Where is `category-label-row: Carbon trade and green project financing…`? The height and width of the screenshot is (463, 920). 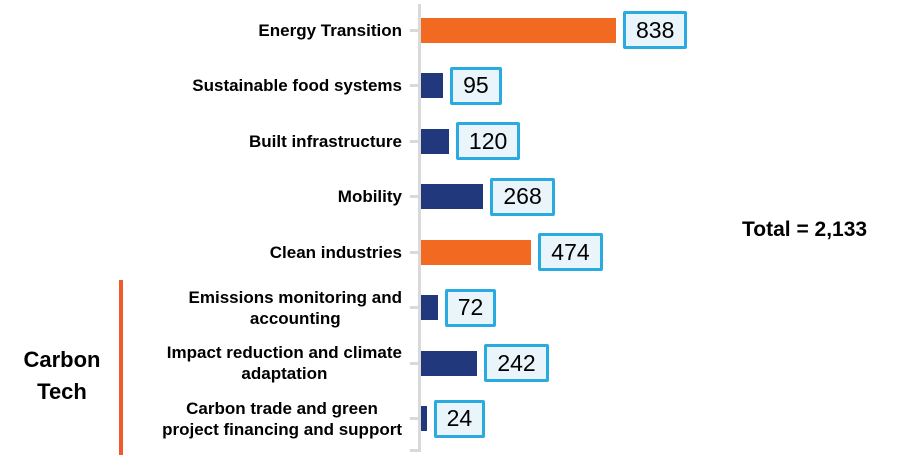 category-label-row: Carbon trade and green project financing… is located at coordinates (201, 419).